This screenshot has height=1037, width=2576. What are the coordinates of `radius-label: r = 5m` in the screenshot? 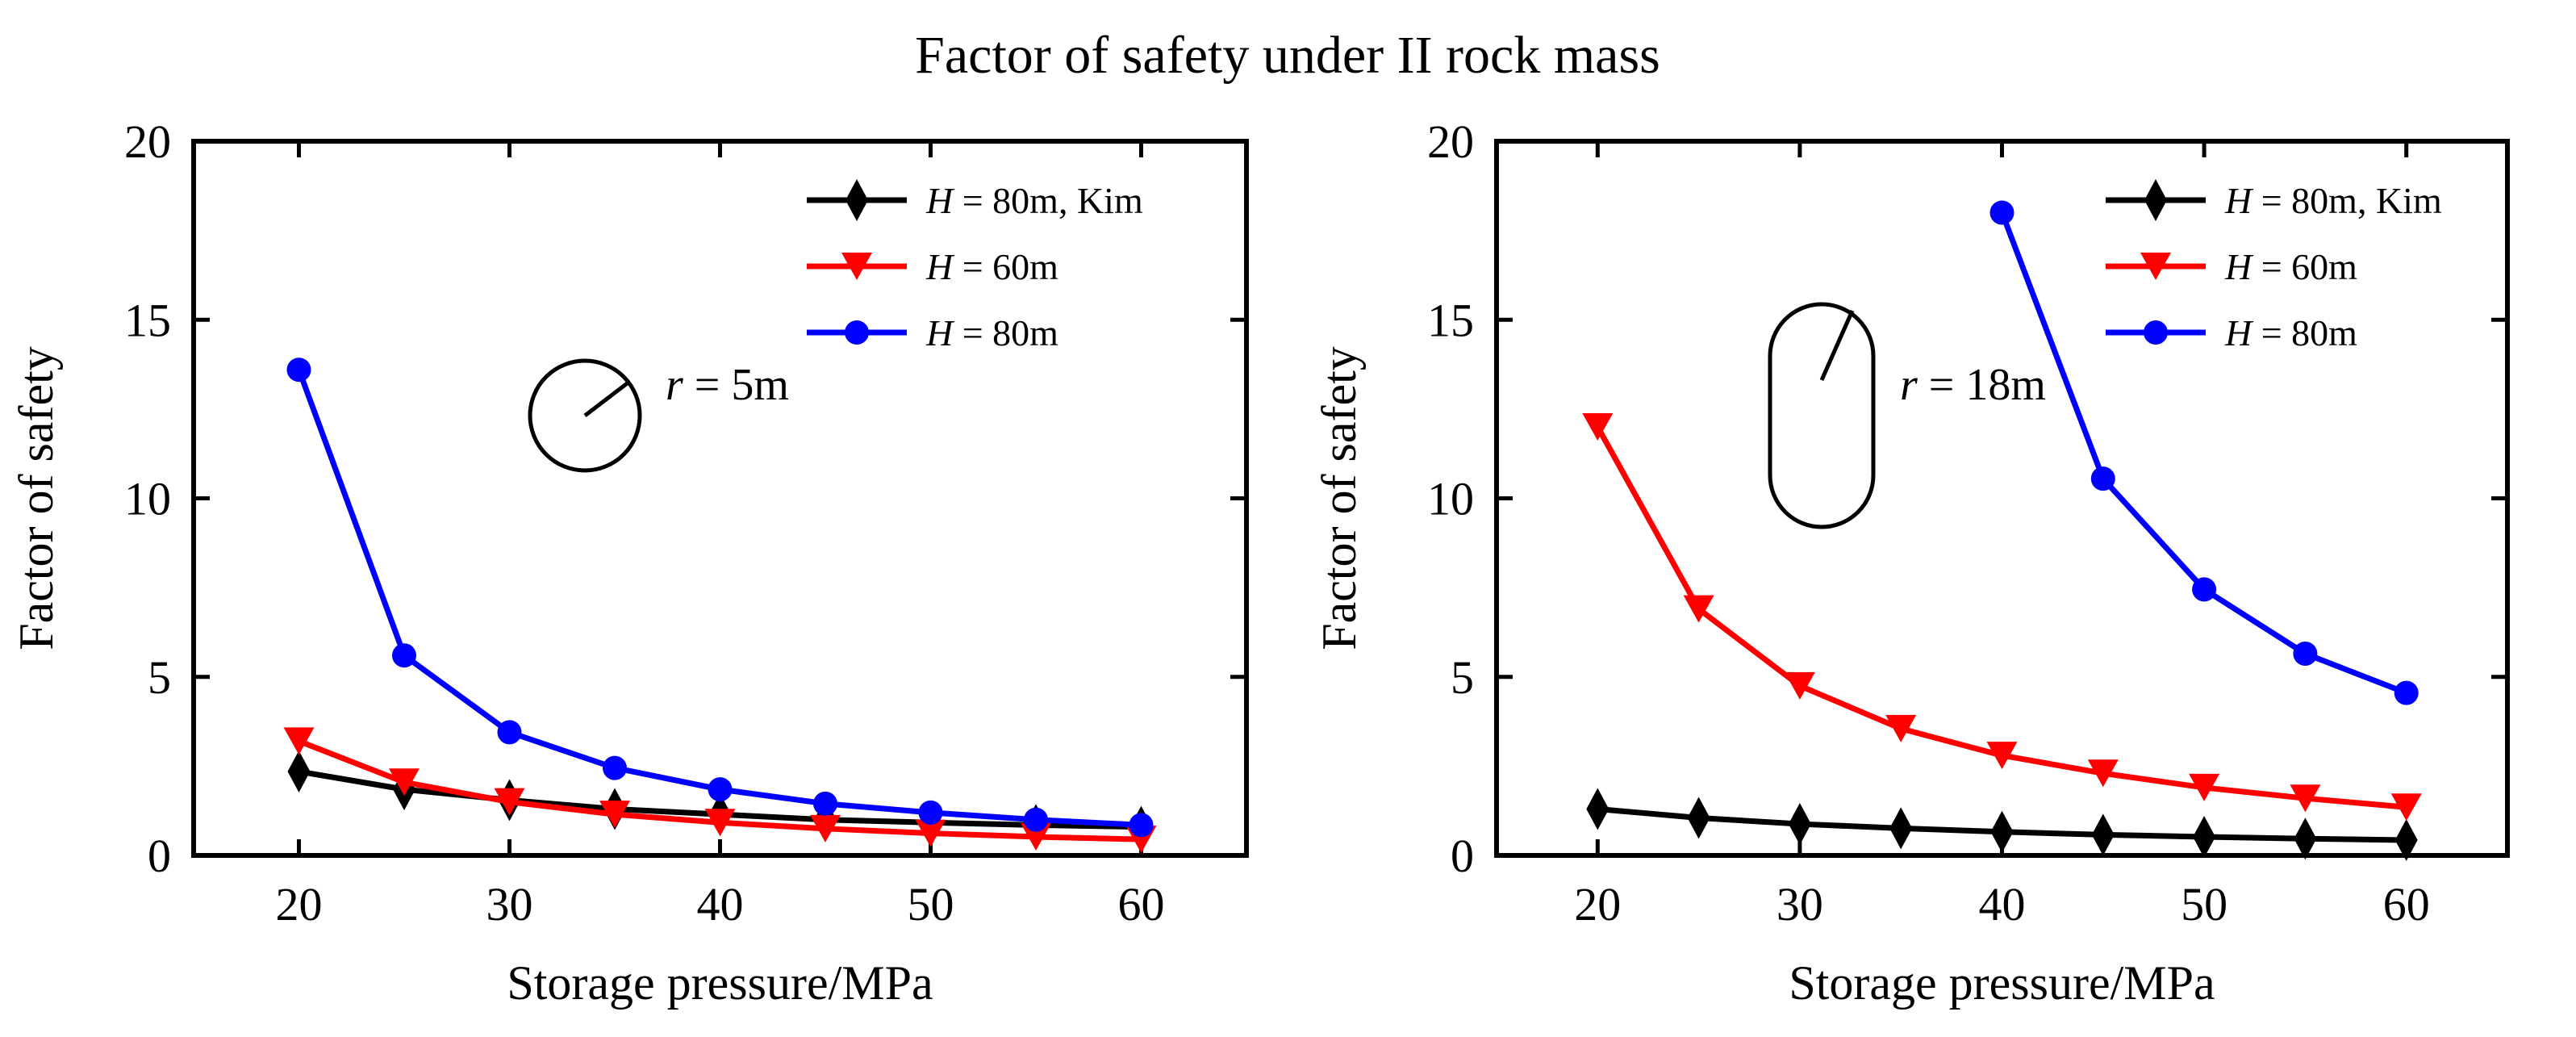 It's located at (727, 385).